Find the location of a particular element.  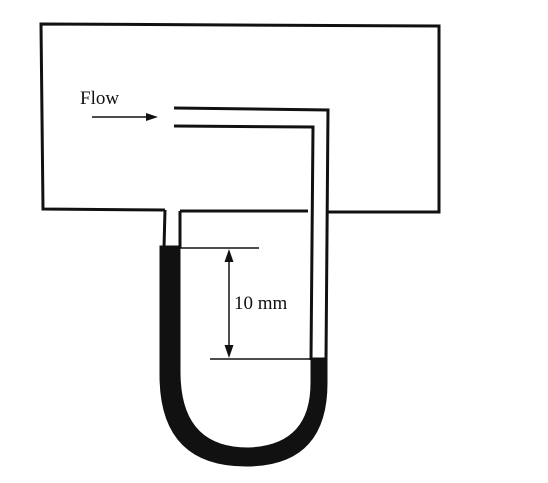

manometer-fluid is located at coordinates (243, 356).